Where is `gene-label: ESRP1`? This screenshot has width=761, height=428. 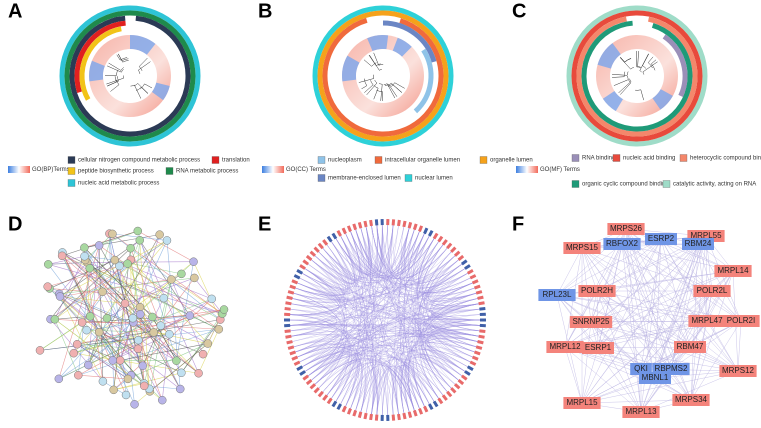
gene-label: ESRP1 is located at coordinates (598, 347).